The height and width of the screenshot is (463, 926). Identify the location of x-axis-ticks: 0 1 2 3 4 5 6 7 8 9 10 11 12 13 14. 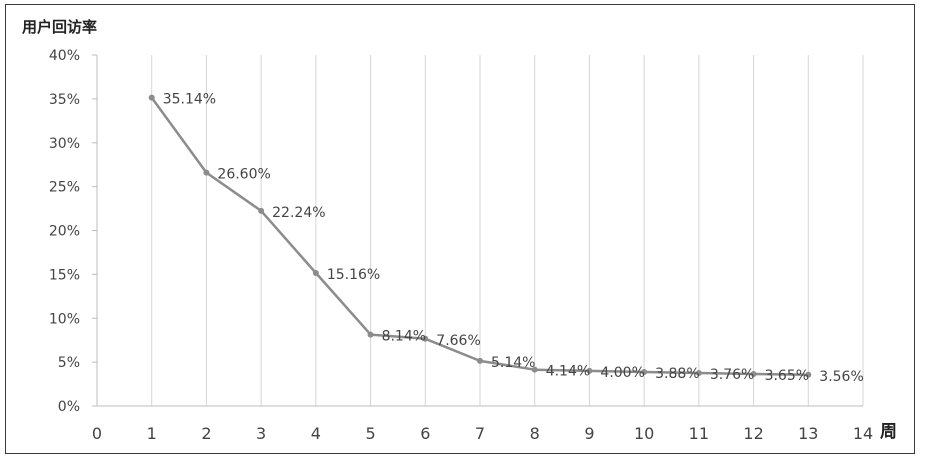
(482, 433).